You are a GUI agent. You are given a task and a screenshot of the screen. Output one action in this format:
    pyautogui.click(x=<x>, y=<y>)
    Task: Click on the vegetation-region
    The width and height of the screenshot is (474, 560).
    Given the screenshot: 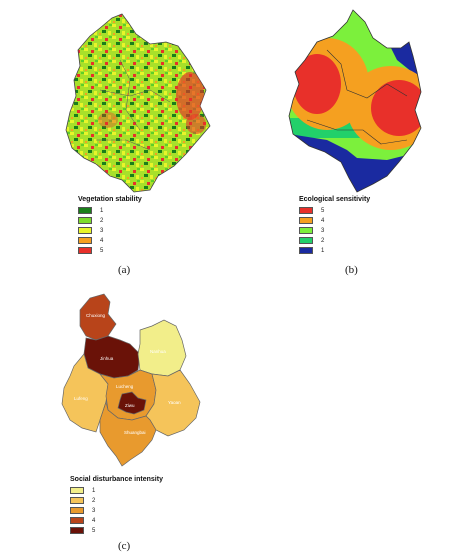 What is the action you would take?
    pyautogui.click(x=138, y=103)
    